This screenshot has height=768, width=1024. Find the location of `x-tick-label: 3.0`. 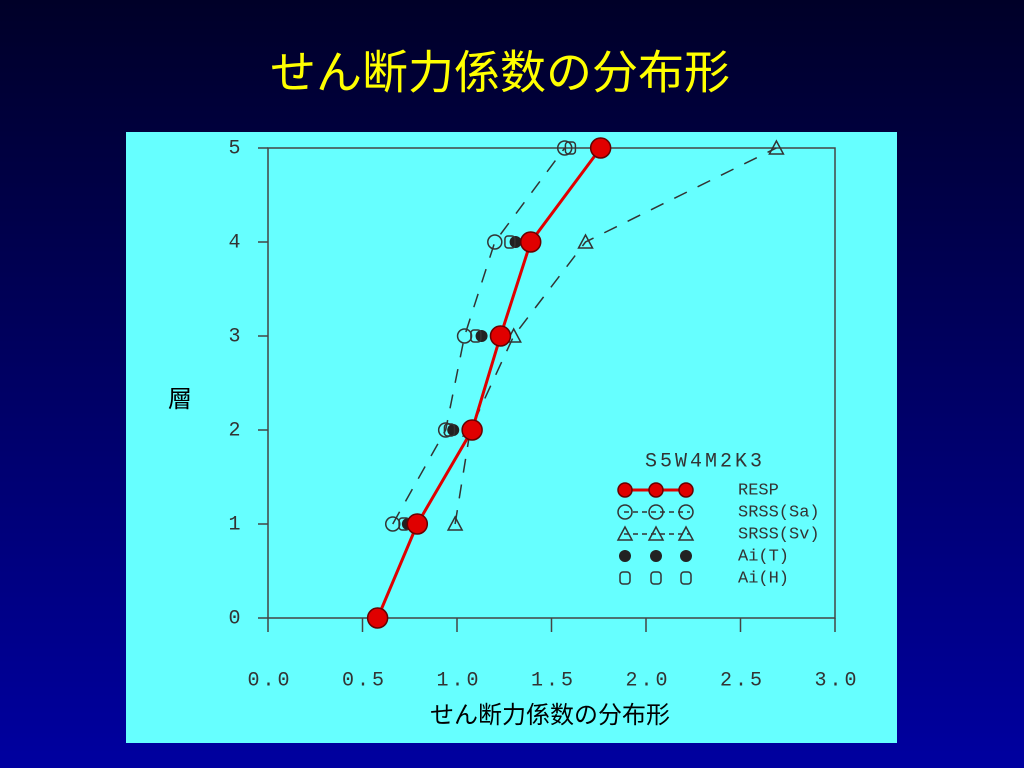

x-tick-label: 3.0 is located at coordinates (836, 680).